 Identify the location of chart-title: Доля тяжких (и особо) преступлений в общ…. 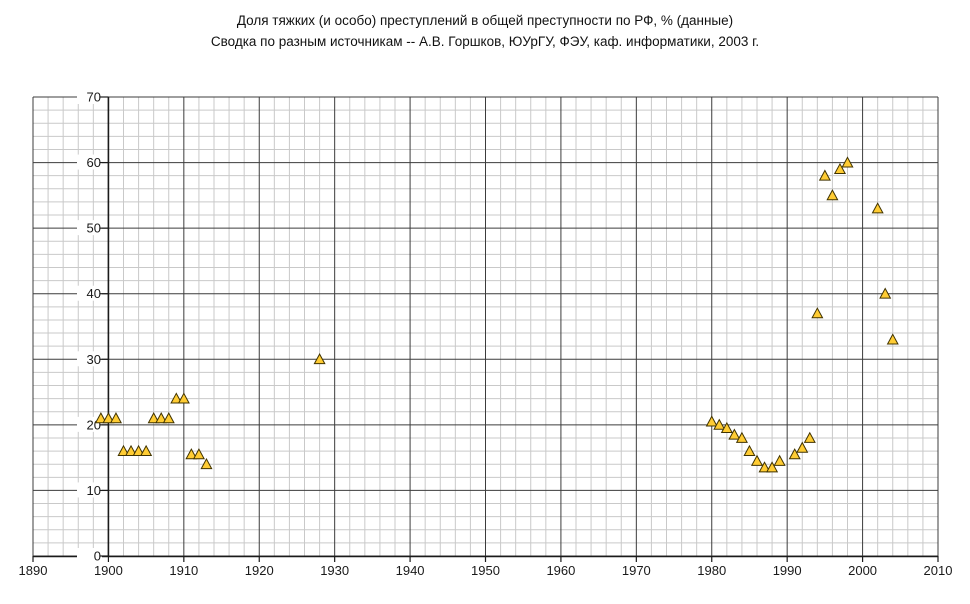
(485, 20).